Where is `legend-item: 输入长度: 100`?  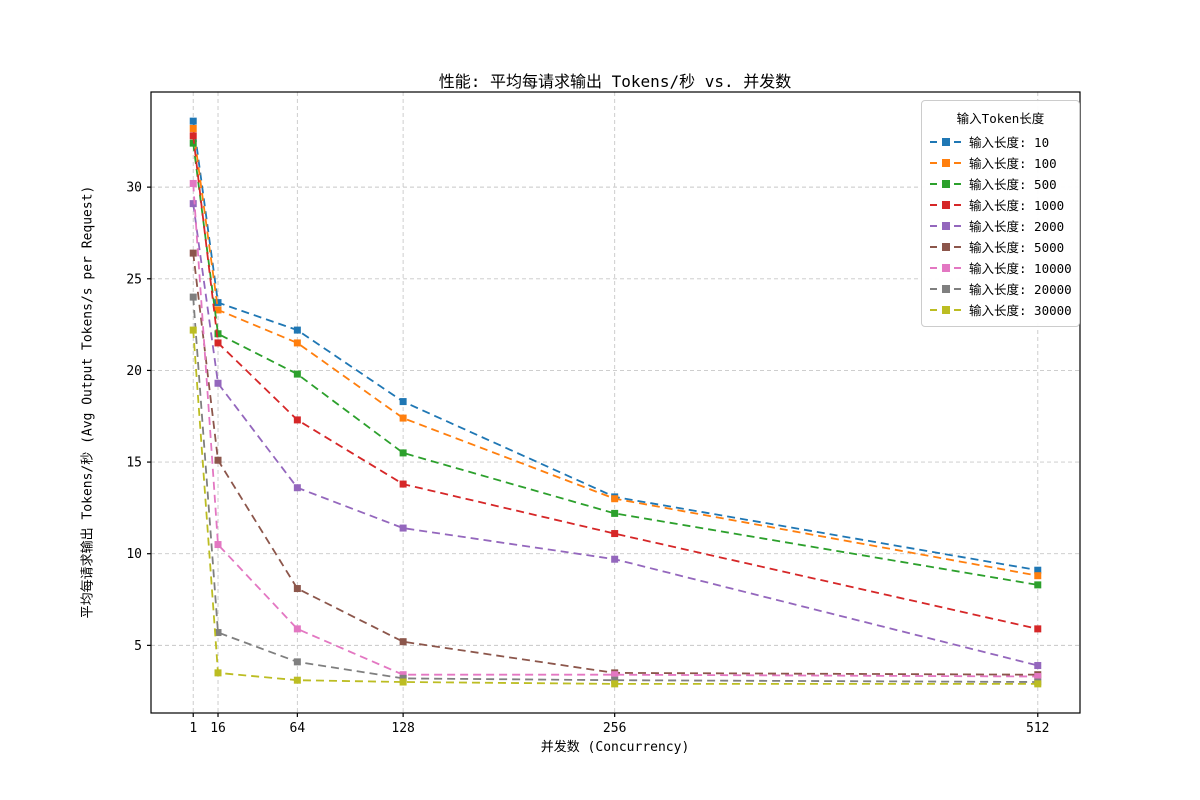 legend-item: 输入长度: 100 is located at coordinates (1000, 162).